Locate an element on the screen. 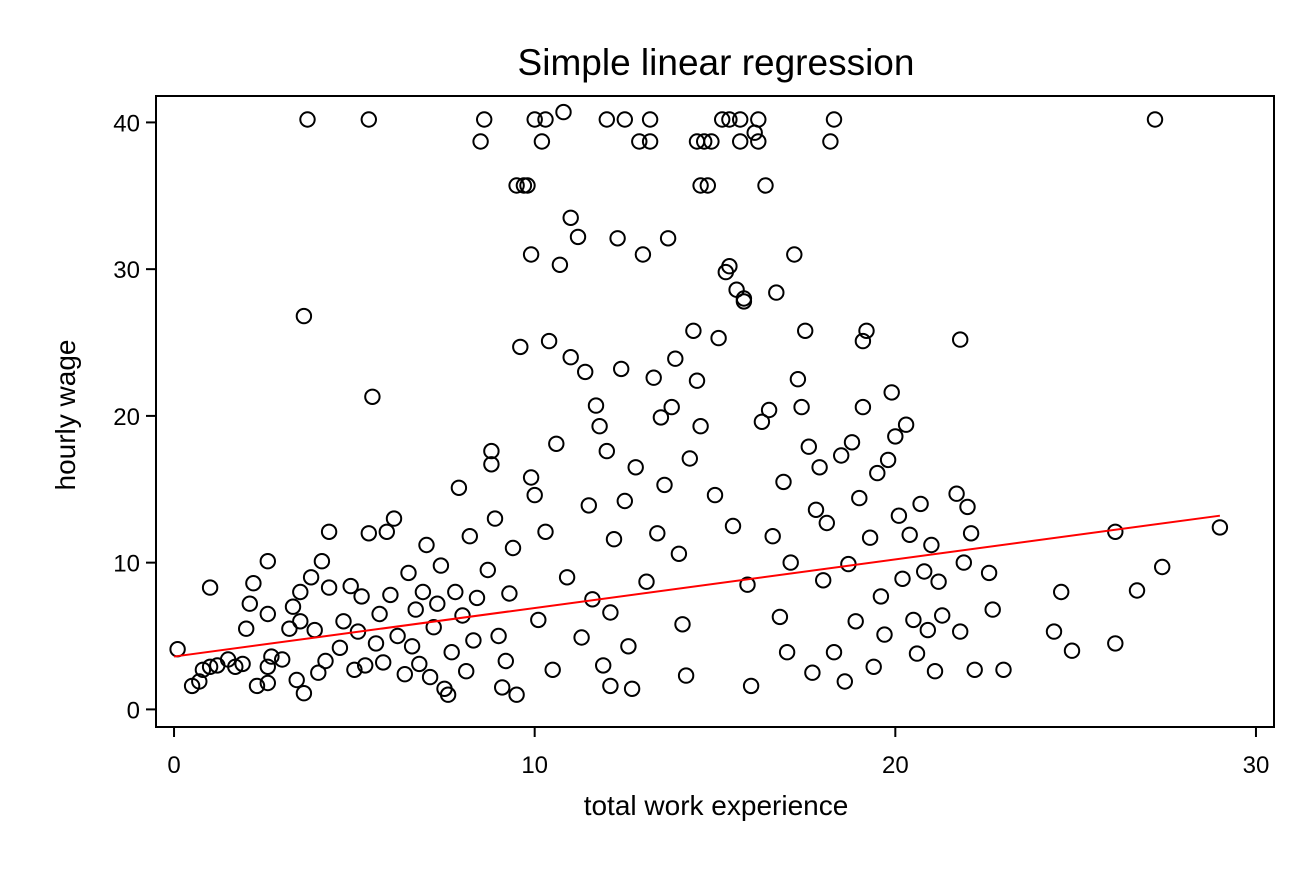 The image size is (1305, 870). x-axis: 0 10 20 30 is located at coordinates (718, 753).